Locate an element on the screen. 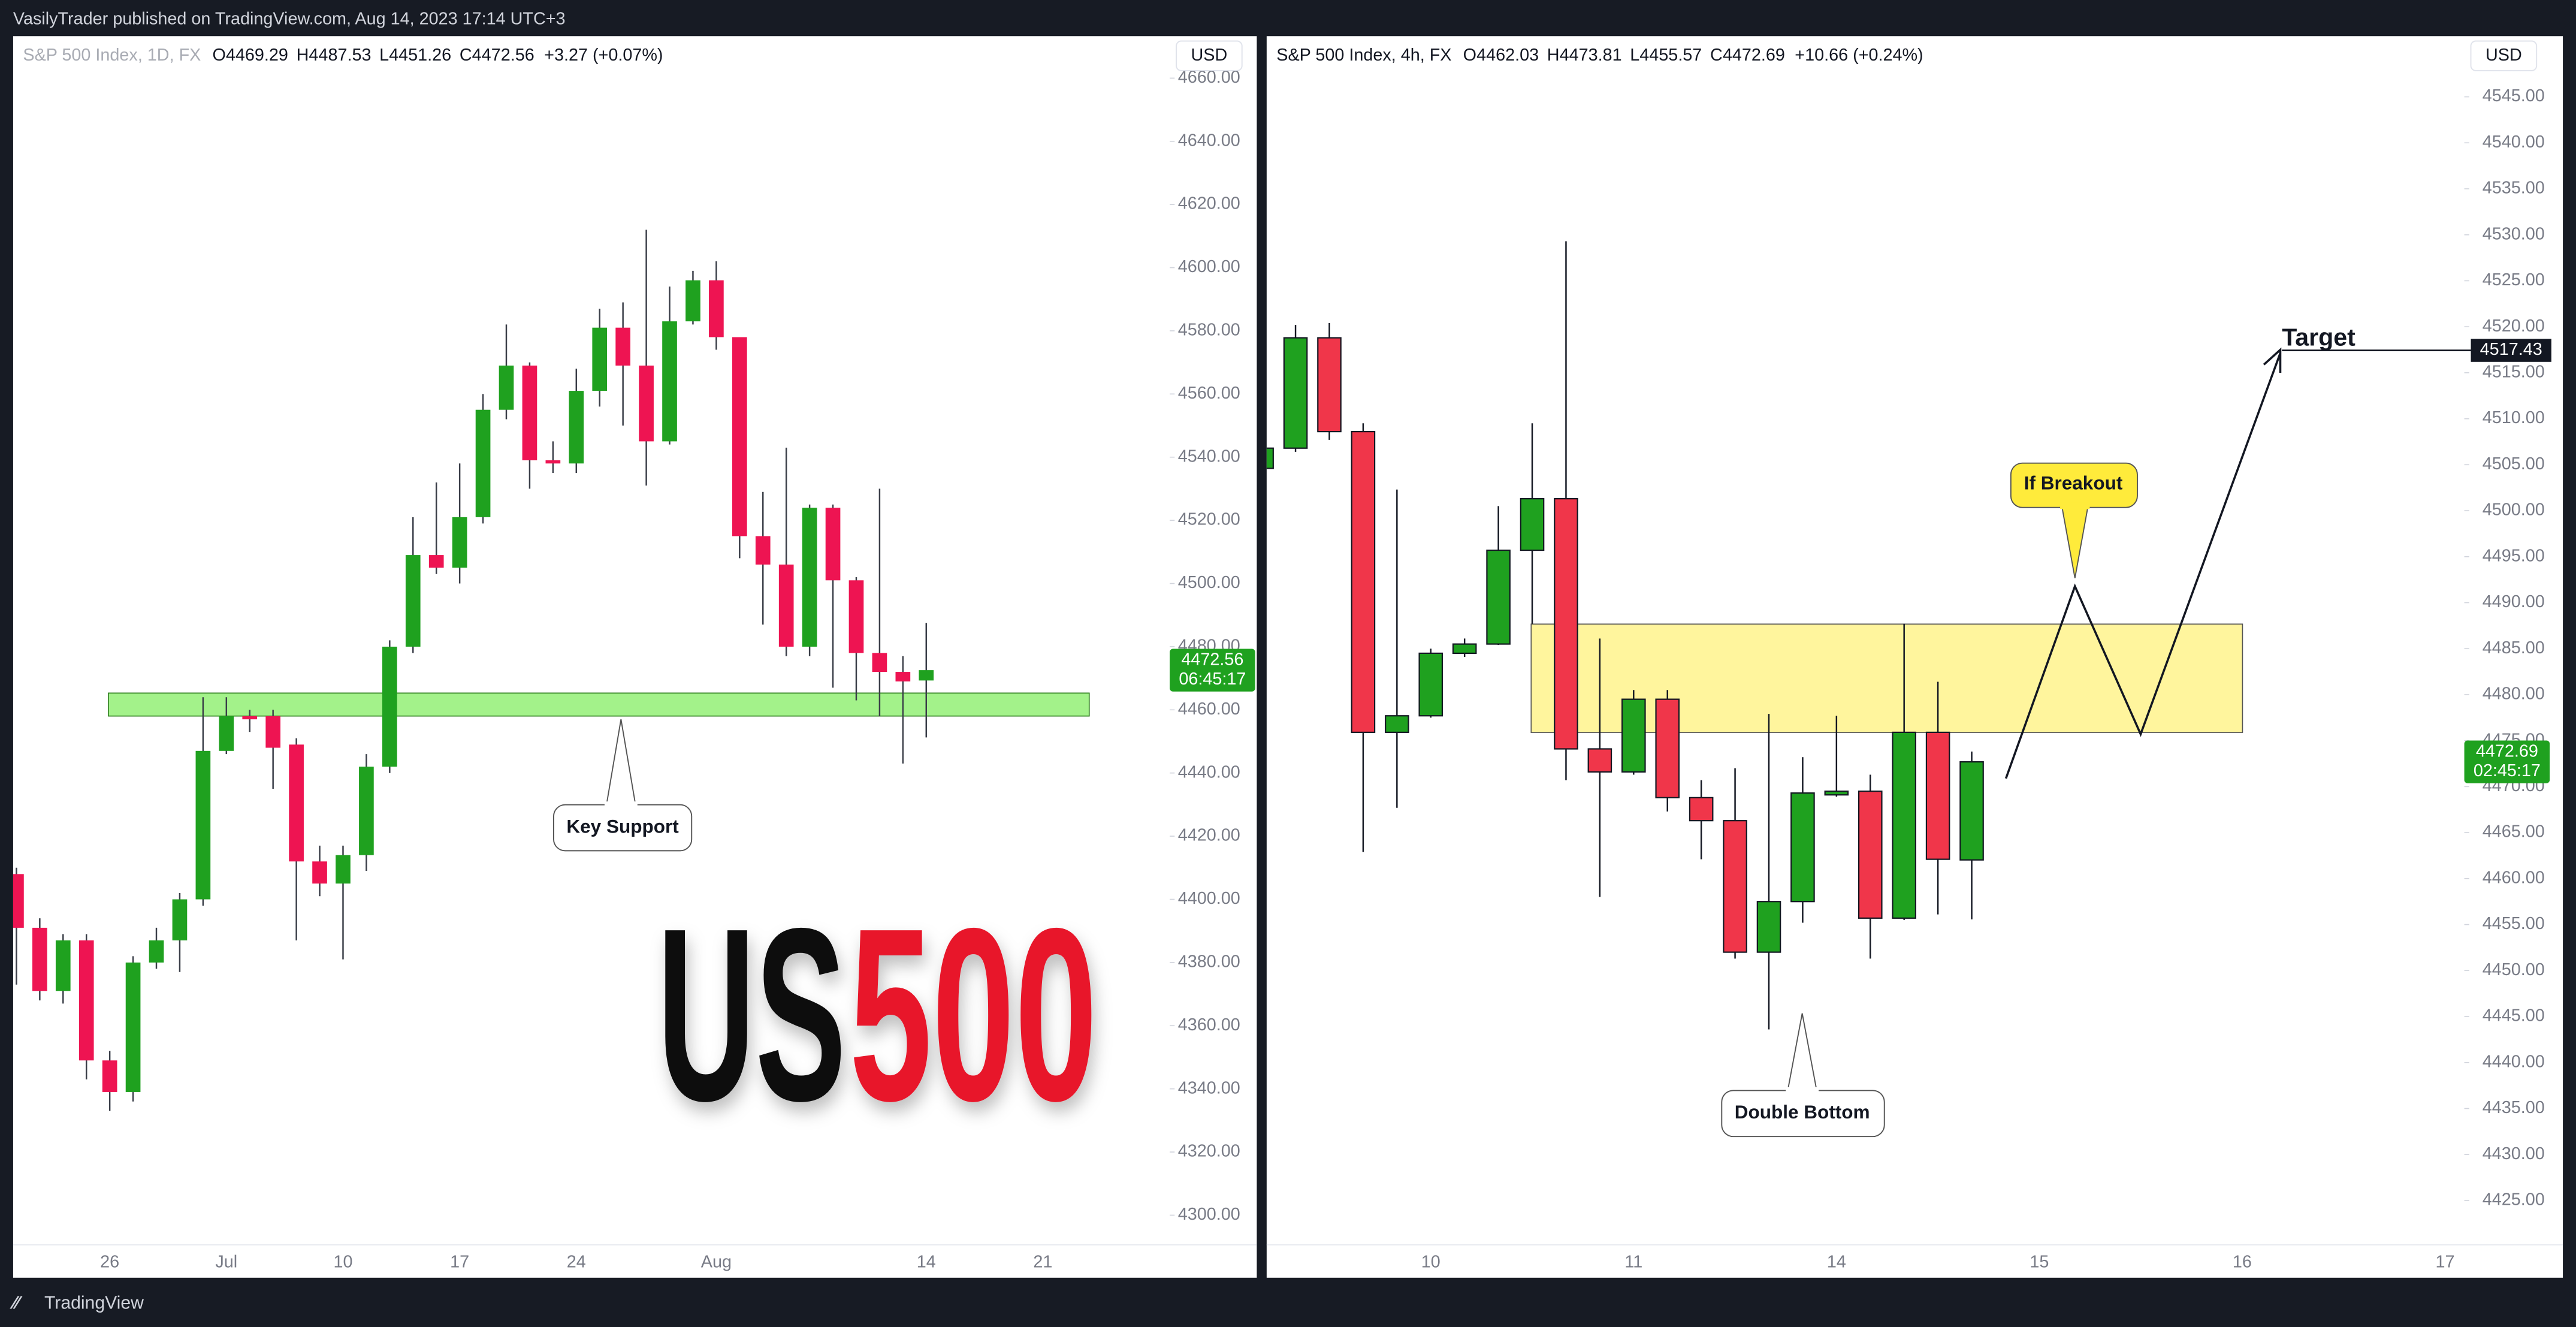  y-tick-label: 4420.00 is located at coordinates (1209, 835).